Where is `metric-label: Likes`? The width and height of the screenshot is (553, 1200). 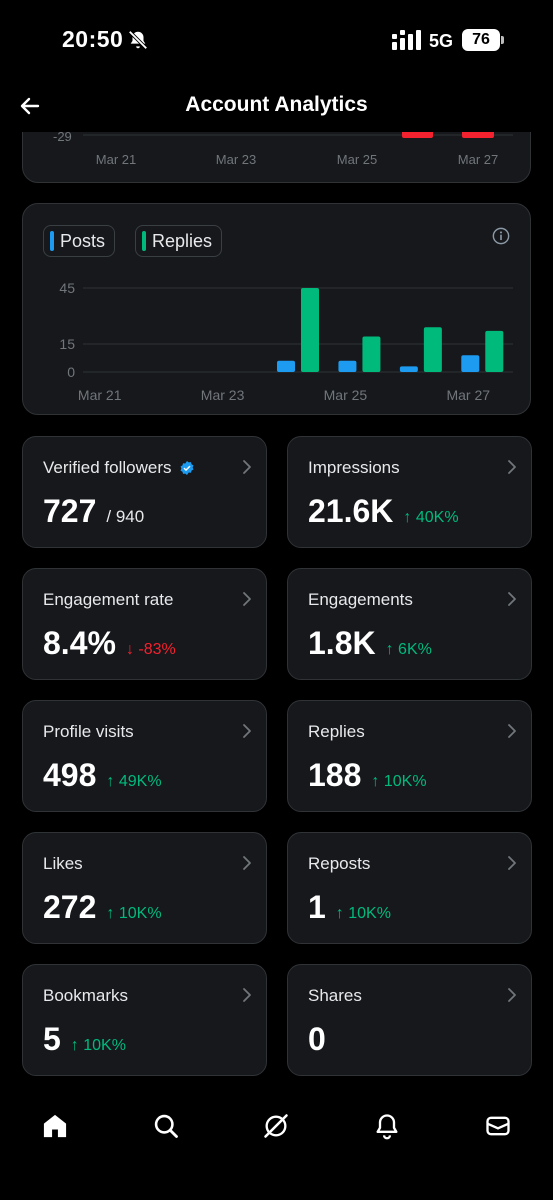 metric-label: Likes is located at coordinates (63, 863).